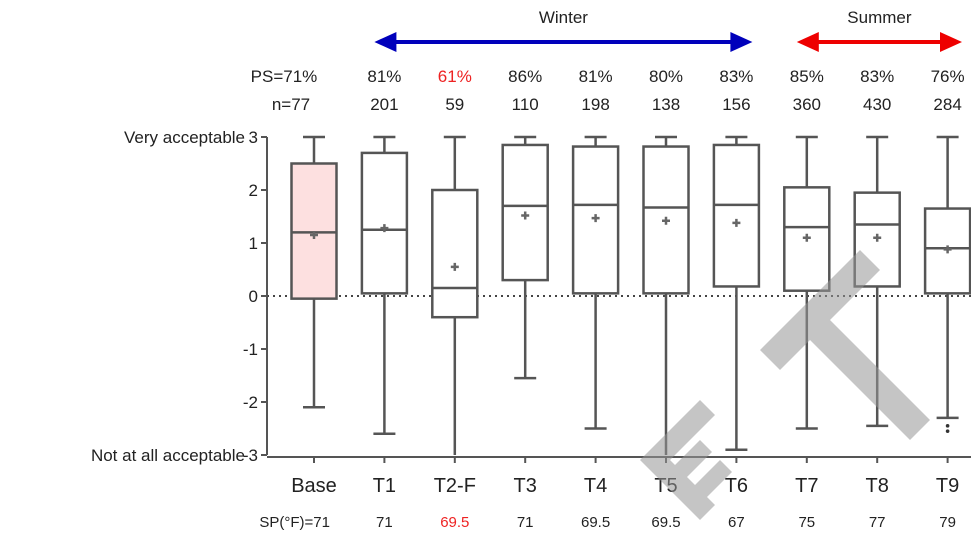 This screenshot has width=971, height=538. Describe the element at coordinates (736, 104) in the screenshot. I see `n-value: 156` at that location.